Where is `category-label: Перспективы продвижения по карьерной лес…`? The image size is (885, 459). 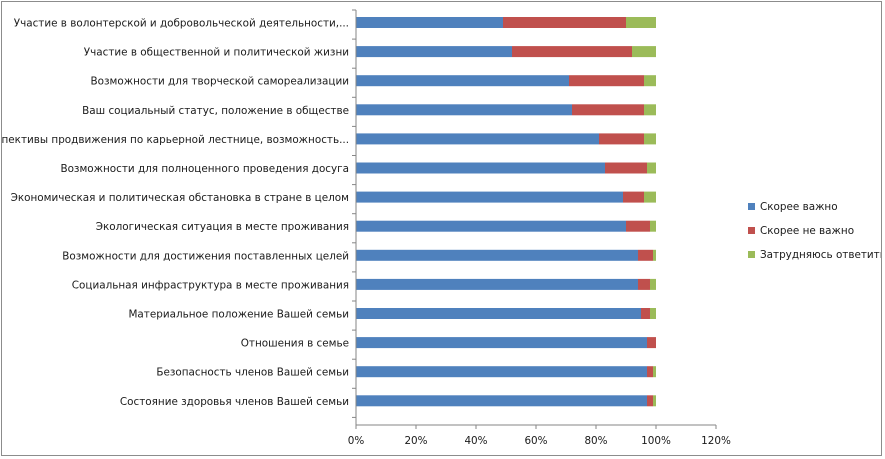 category-label: Перспективы продвижения по карьерной лес… is located at coordinates (175, 140).